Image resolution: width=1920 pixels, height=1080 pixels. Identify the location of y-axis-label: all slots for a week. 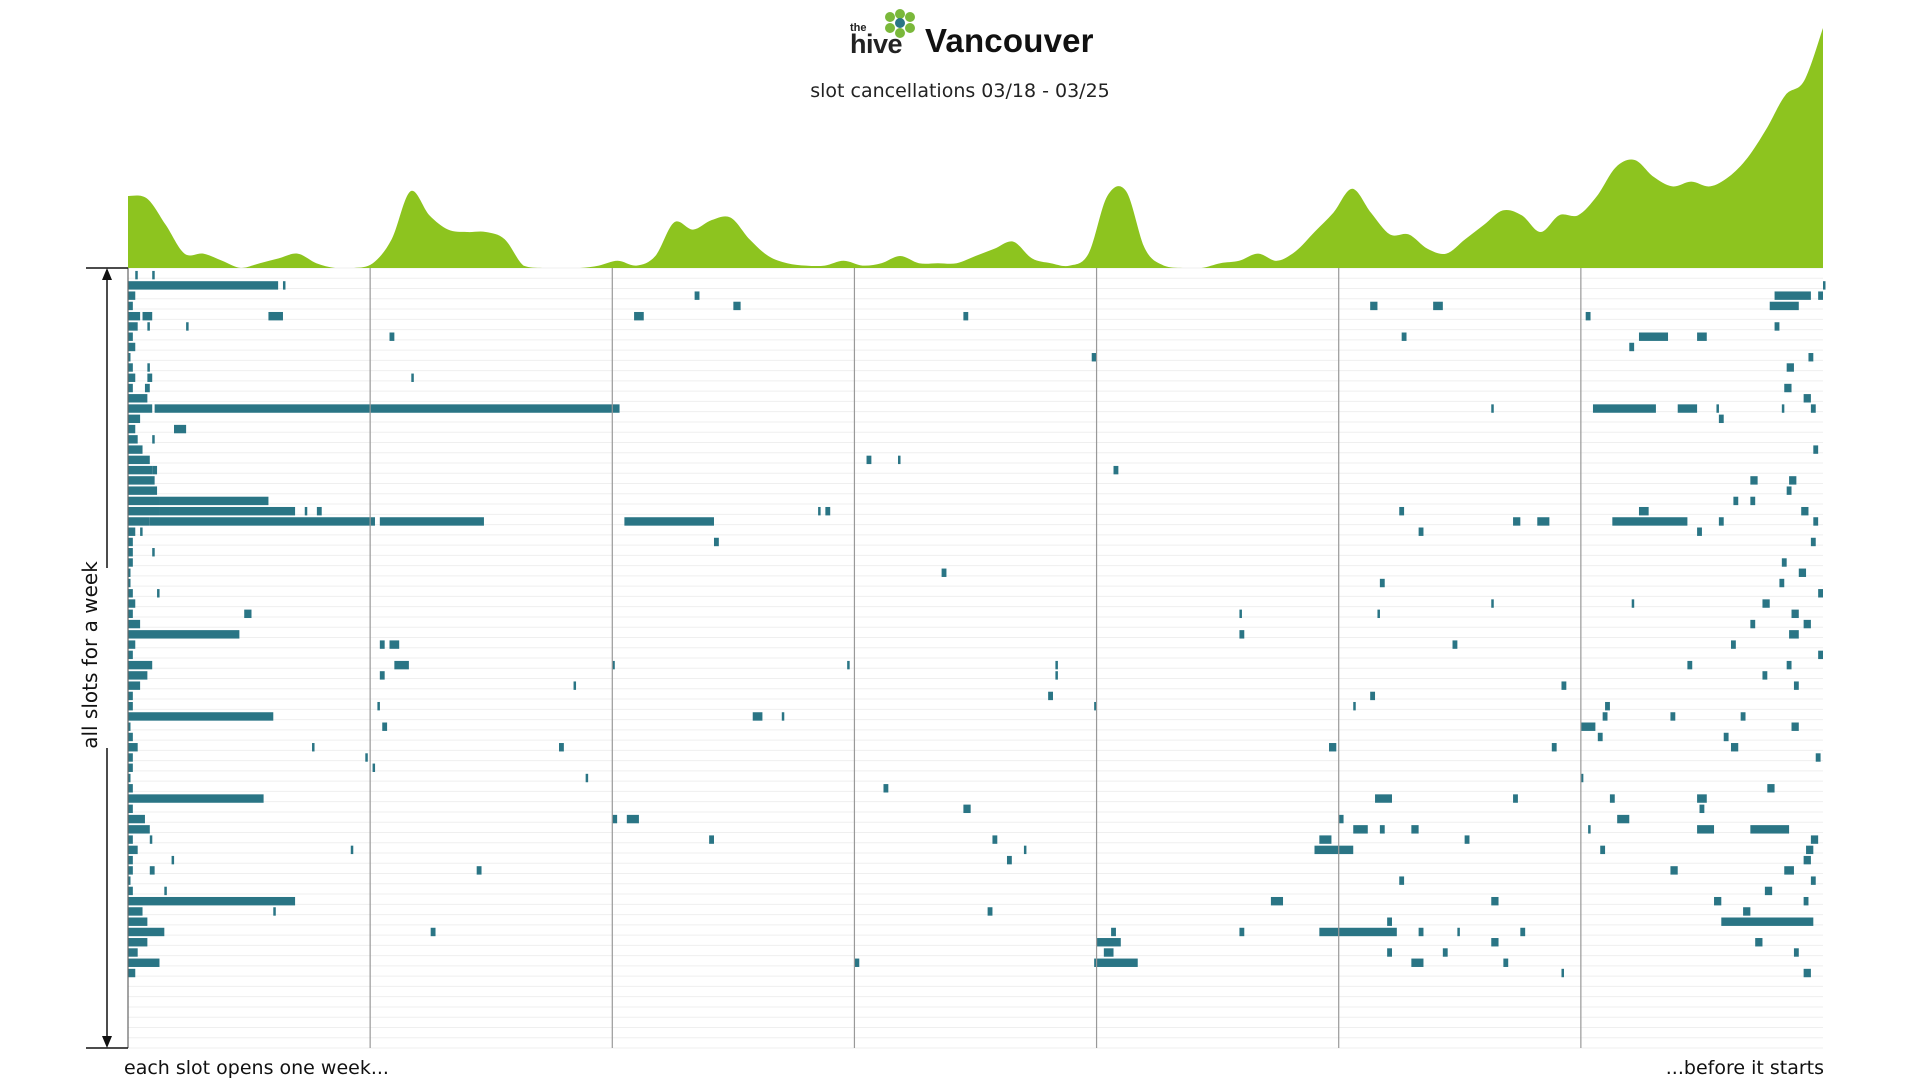
(90, 655).